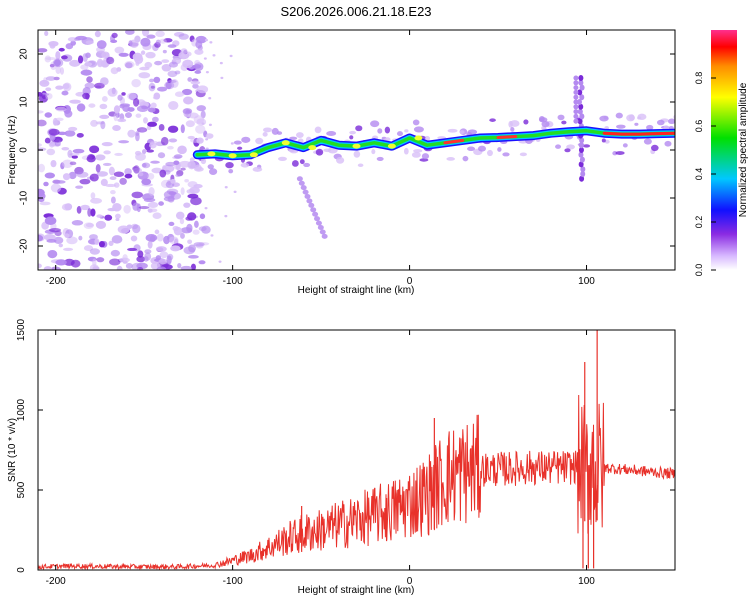 The width and height of the screenshot is (750, 605). What do you see at coordinates (233, 581) in the screenshot?
I see `bottom-x-tick-label: -100` at bounding box center [233, 581].